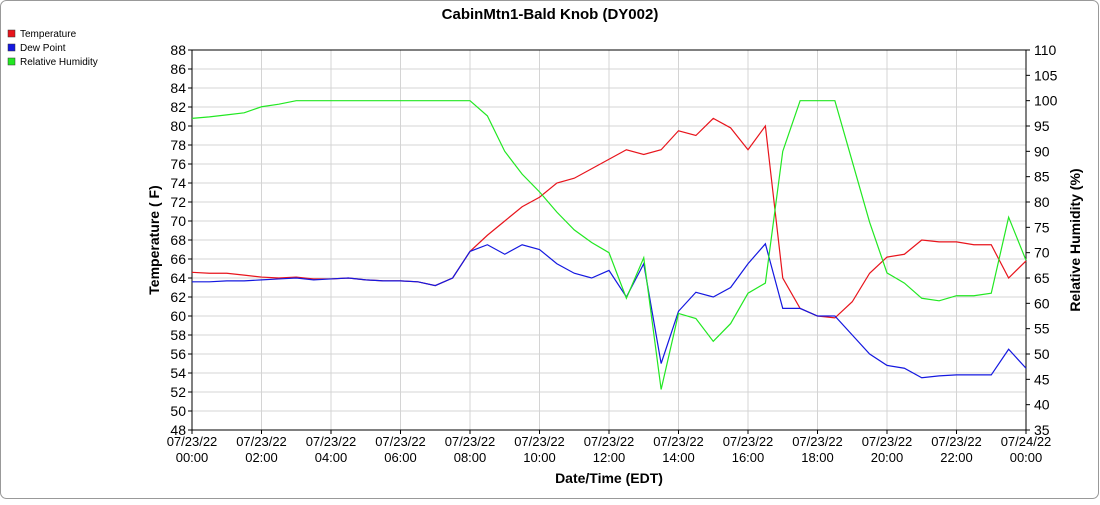  What do you see at coordinates (331, 449) in the screenshot?
I see `x-tick-label: 07/23/22 04:00` at bounding box center [331, 449].